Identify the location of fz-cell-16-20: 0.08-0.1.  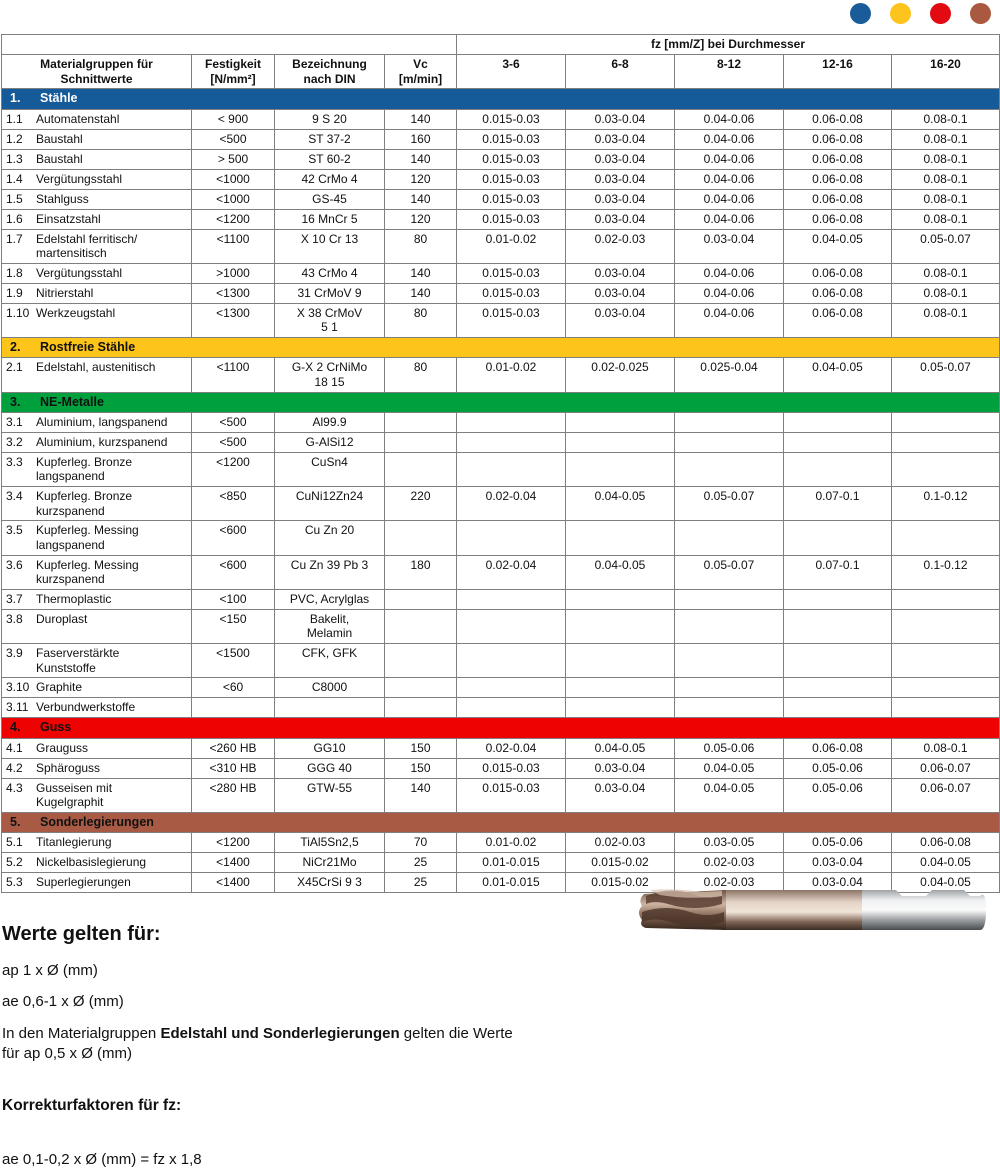
(945, 320).